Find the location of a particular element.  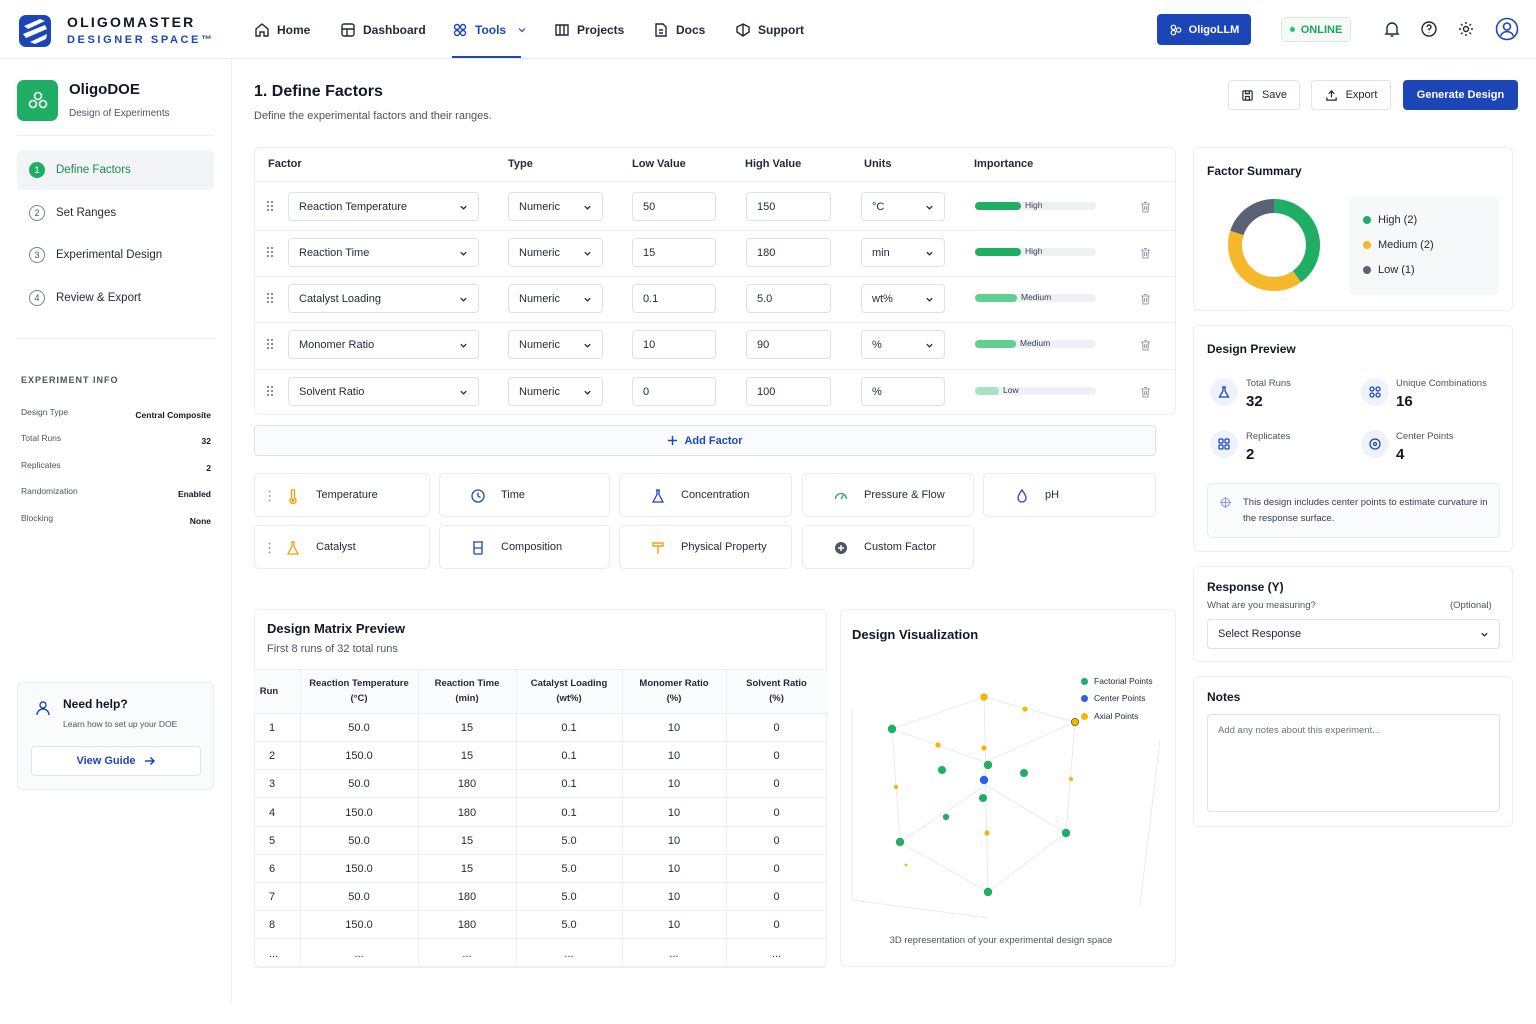

factor-name-select: Monomer Ratio is located at coordinates (383, 344).